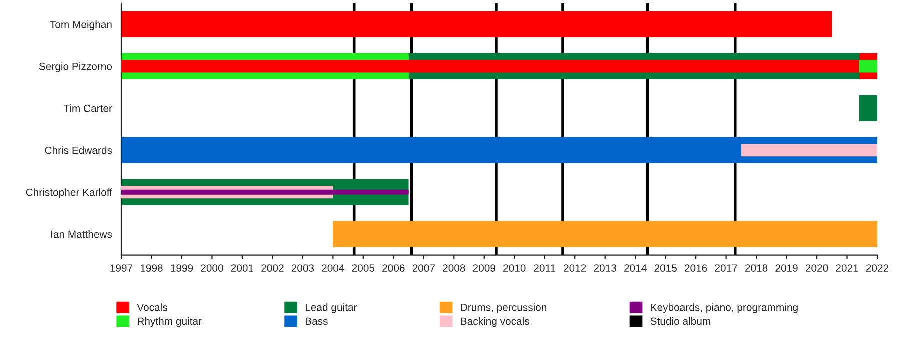 The image size is (900, 345). Describe the element at coordinates (170, 322) in the screenshot. I see `legend-label: Rhythm guitar` at that location.